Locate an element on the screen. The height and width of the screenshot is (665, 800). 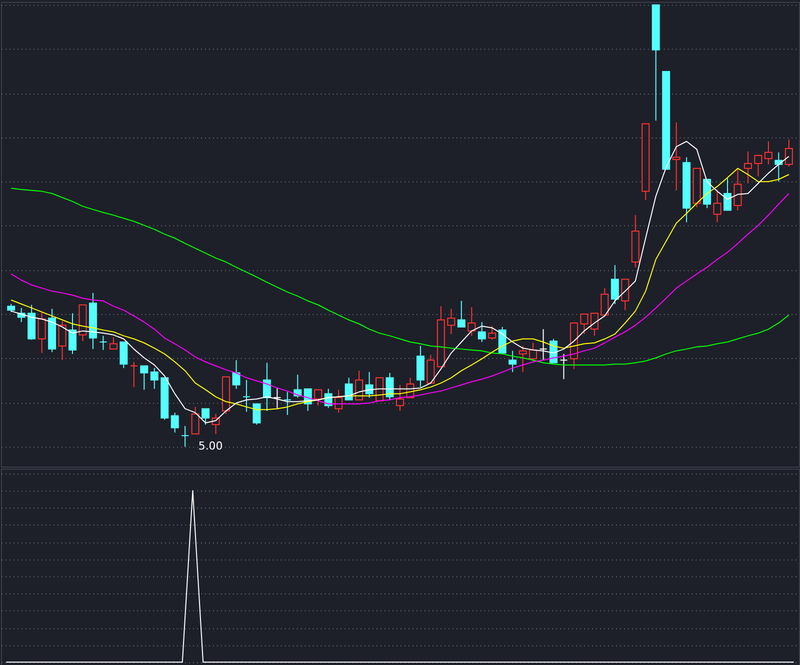
annotation: 5.00 is located at coordinates (210, 446).